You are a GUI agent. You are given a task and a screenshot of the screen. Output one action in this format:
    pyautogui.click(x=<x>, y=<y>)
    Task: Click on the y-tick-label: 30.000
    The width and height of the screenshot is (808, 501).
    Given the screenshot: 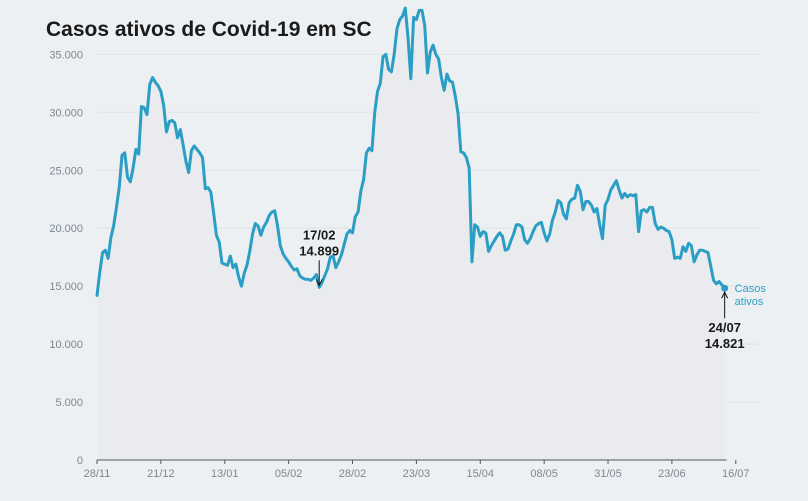 What is the action you would take?
    pyautogui.click(x=66, y=113)
    